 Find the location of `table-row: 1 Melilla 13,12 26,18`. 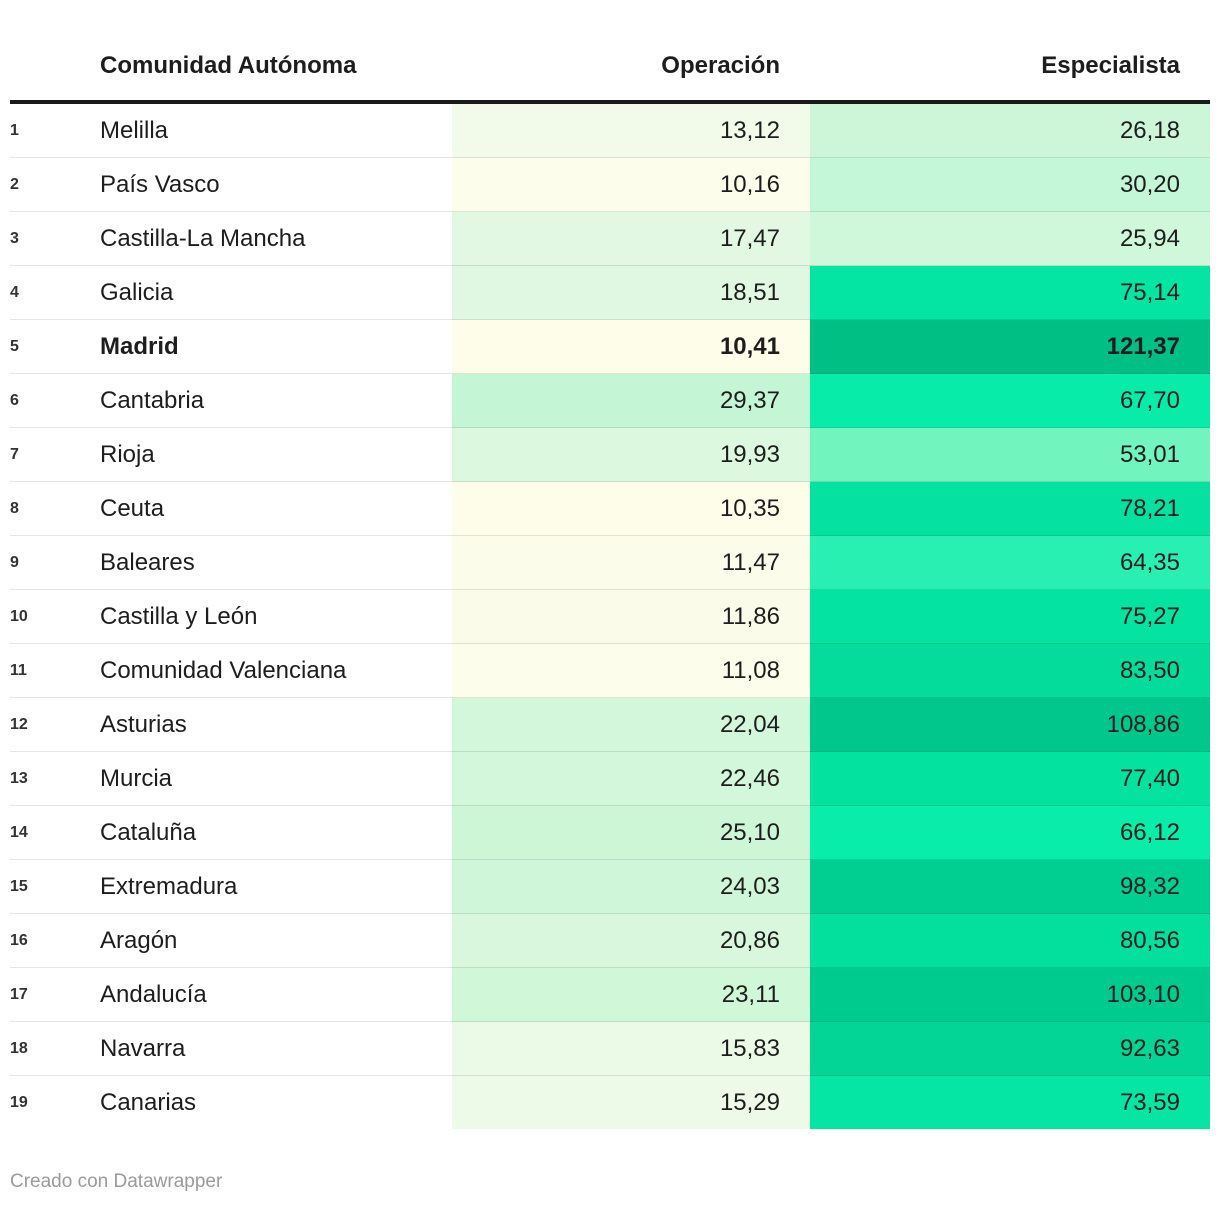

table-row: 1 Melilla 13,12 26,18 is located at coordinates (610, 130).